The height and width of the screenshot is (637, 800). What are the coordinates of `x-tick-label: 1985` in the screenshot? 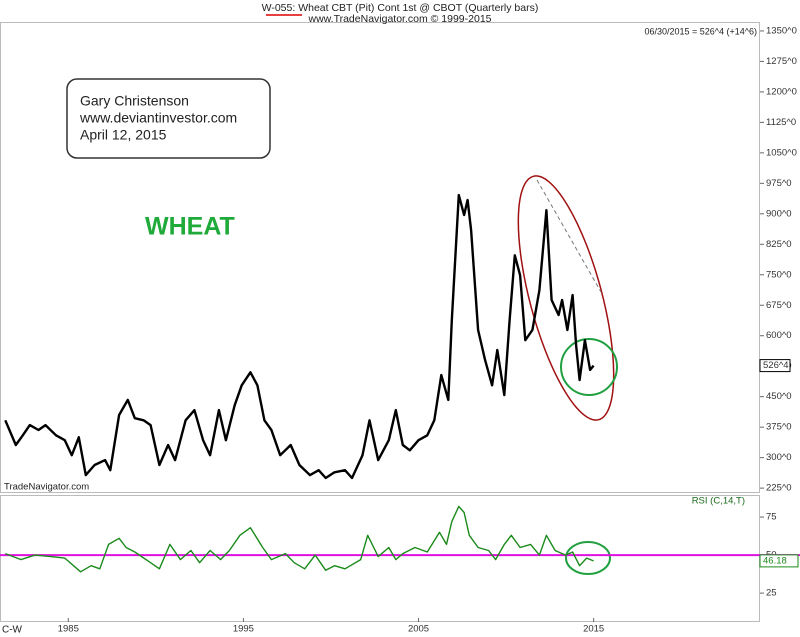 It's located at (68, 629).